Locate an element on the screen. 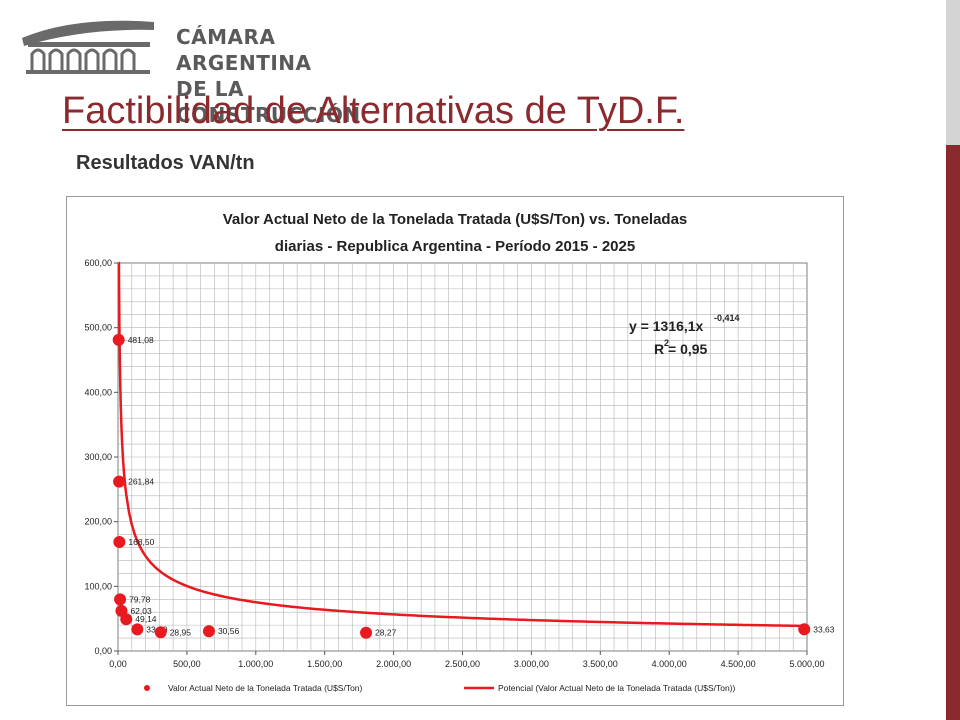 The height and width of the screenshot is (720, 960). trendline-equation: y = 1316,1x -0,414 R 2 = 0,95 is located at coordinates (684, 335).